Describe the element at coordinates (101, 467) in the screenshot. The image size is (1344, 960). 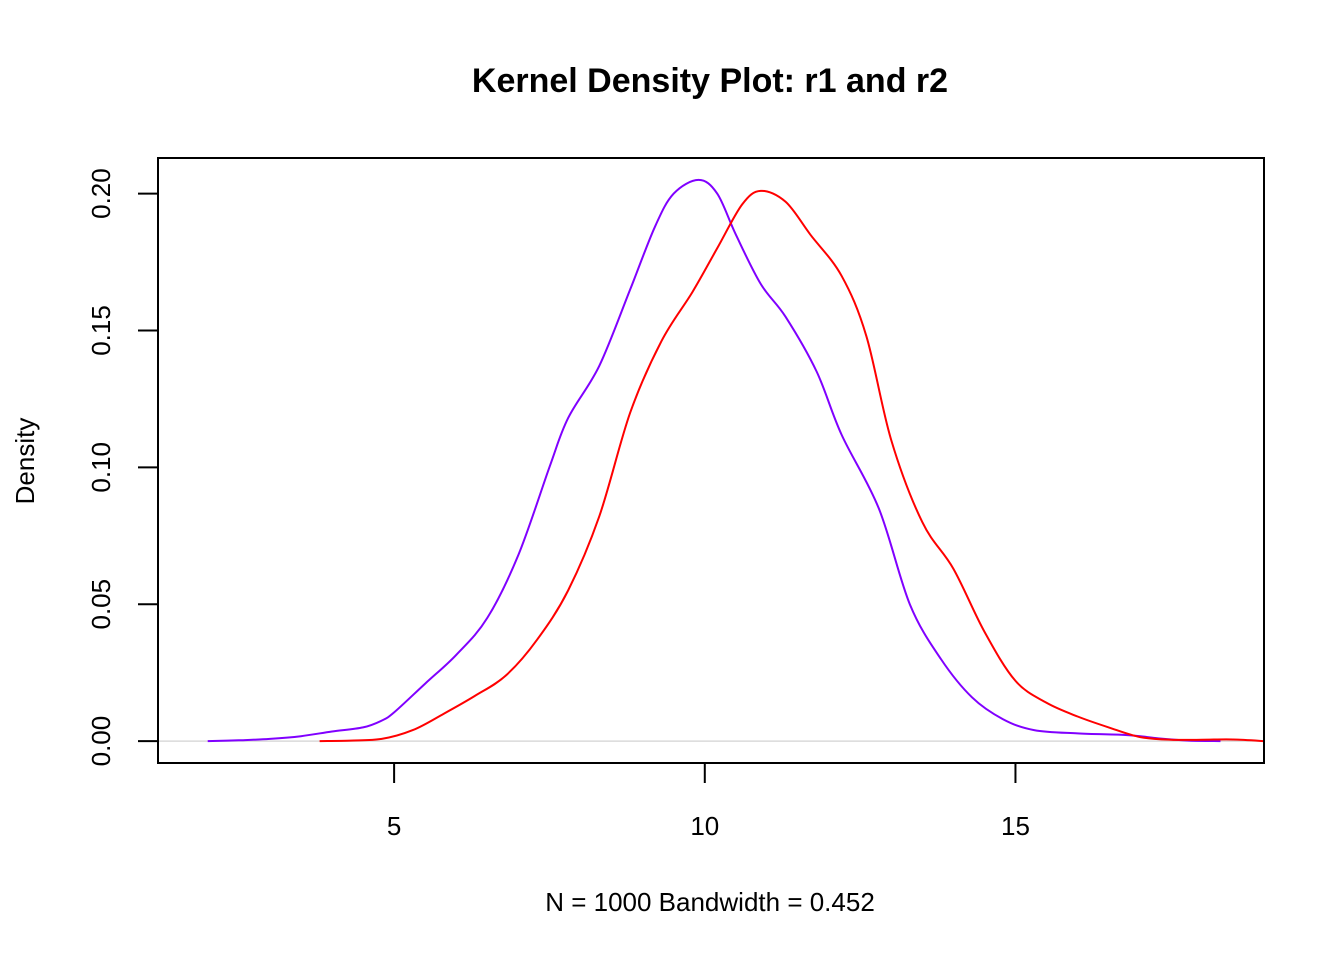
I see `y-tick-label: 0.10` at that location.